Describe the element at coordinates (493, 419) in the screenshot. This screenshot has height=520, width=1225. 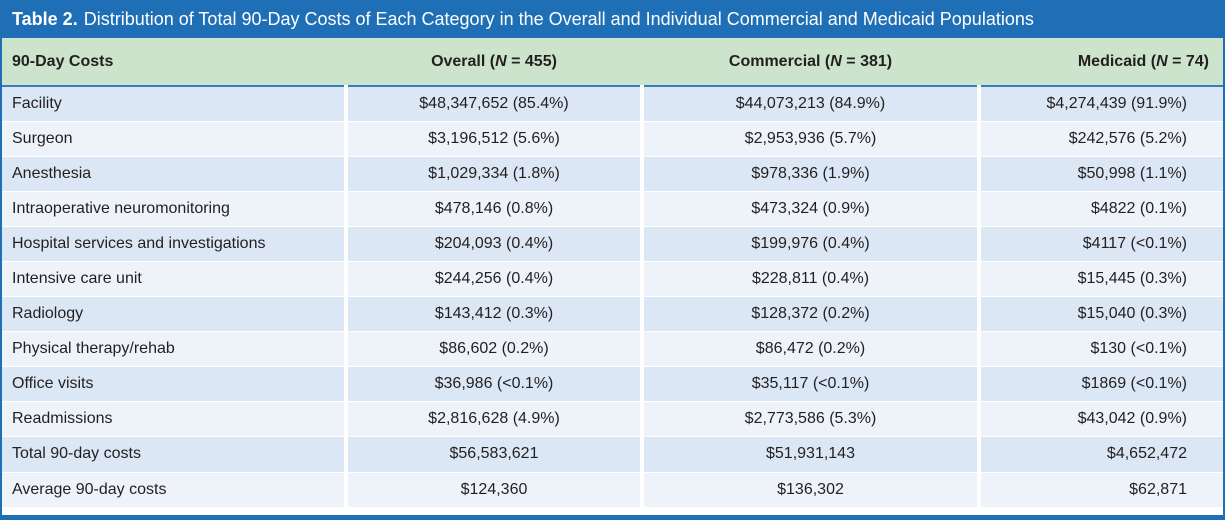
I see `cell-overall: $2,816,628 (4.9%)` at that location.